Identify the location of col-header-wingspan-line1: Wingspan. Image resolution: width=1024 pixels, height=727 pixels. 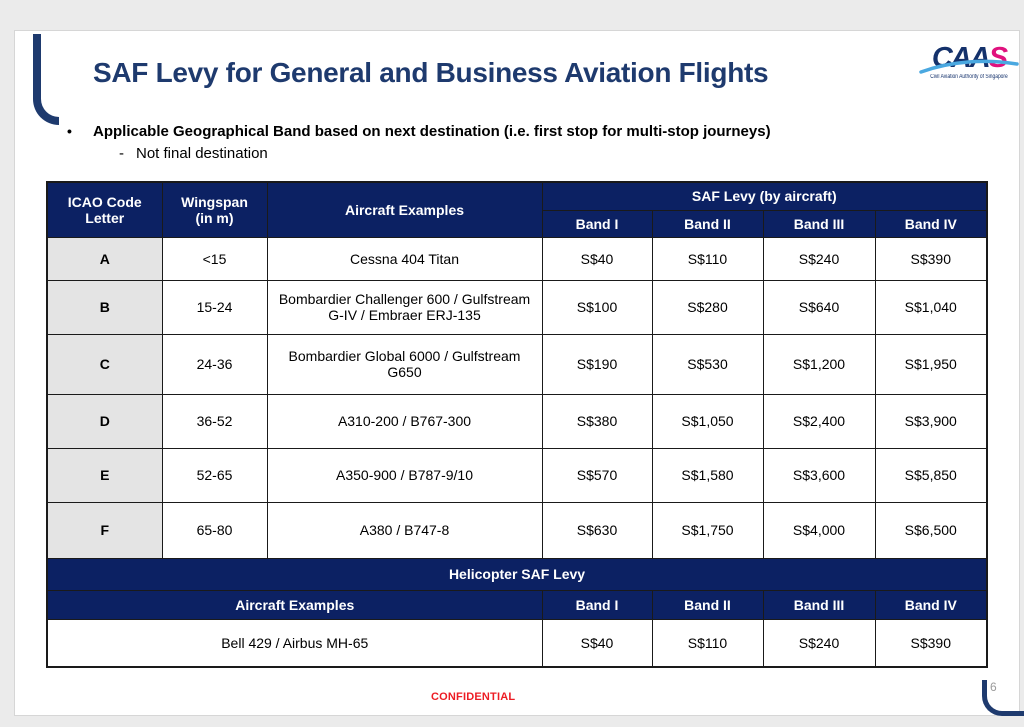
(214, 201).